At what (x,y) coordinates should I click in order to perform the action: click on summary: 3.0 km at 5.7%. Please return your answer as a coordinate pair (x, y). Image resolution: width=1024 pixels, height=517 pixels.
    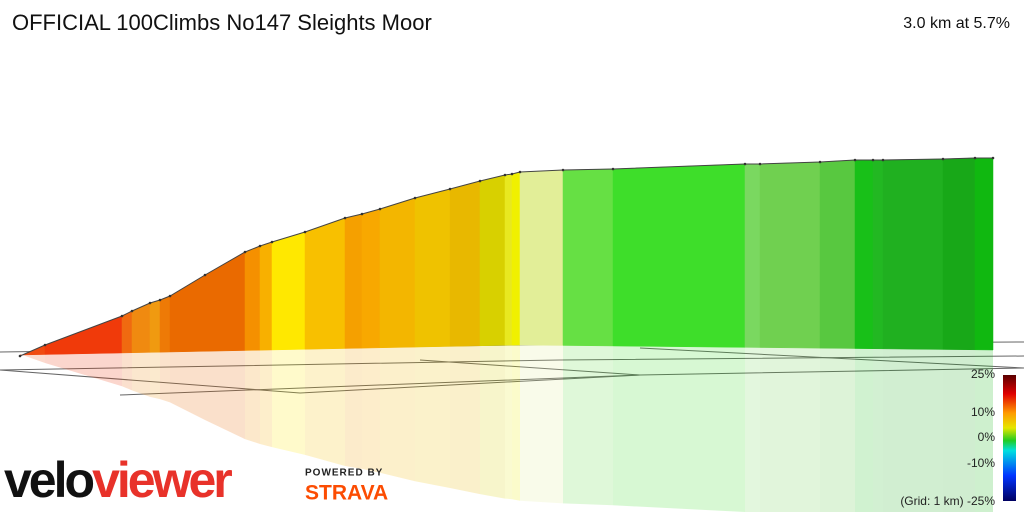
    Looking at the image, I should click on (956, 23).